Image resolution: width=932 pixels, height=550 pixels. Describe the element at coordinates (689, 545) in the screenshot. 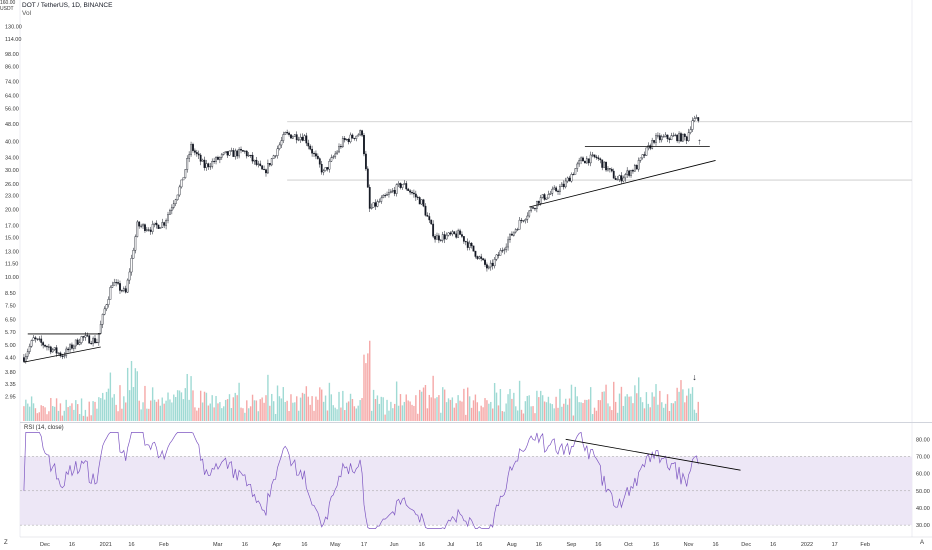

I see `time-tick-label: Nov` at that location.